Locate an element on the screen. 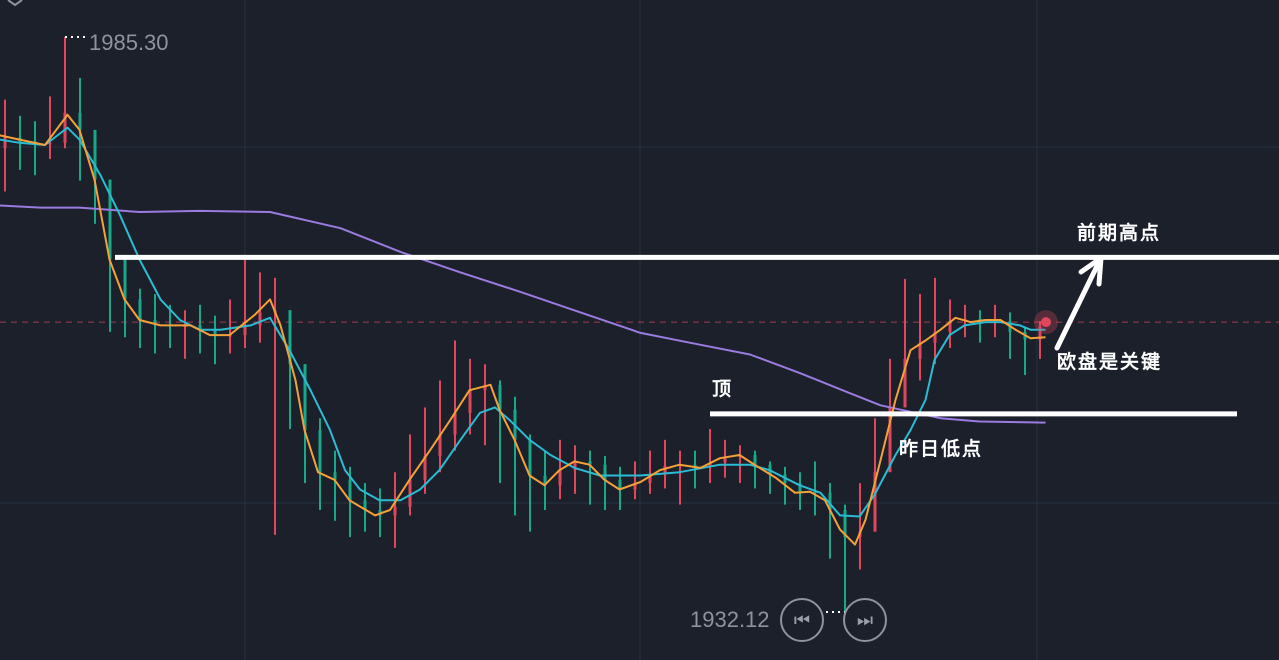  note-label: 欧盘是关键 is located at coordinates (1110, 362).